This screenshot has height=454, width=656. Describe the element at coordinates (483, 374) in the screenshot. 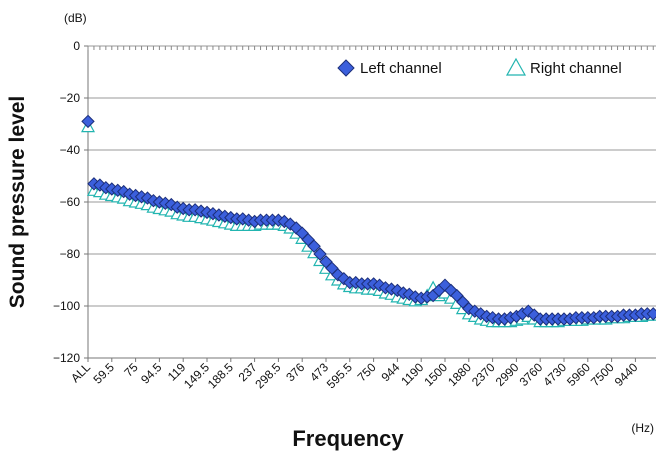

I see `x-tick-label: 2370` at that location.